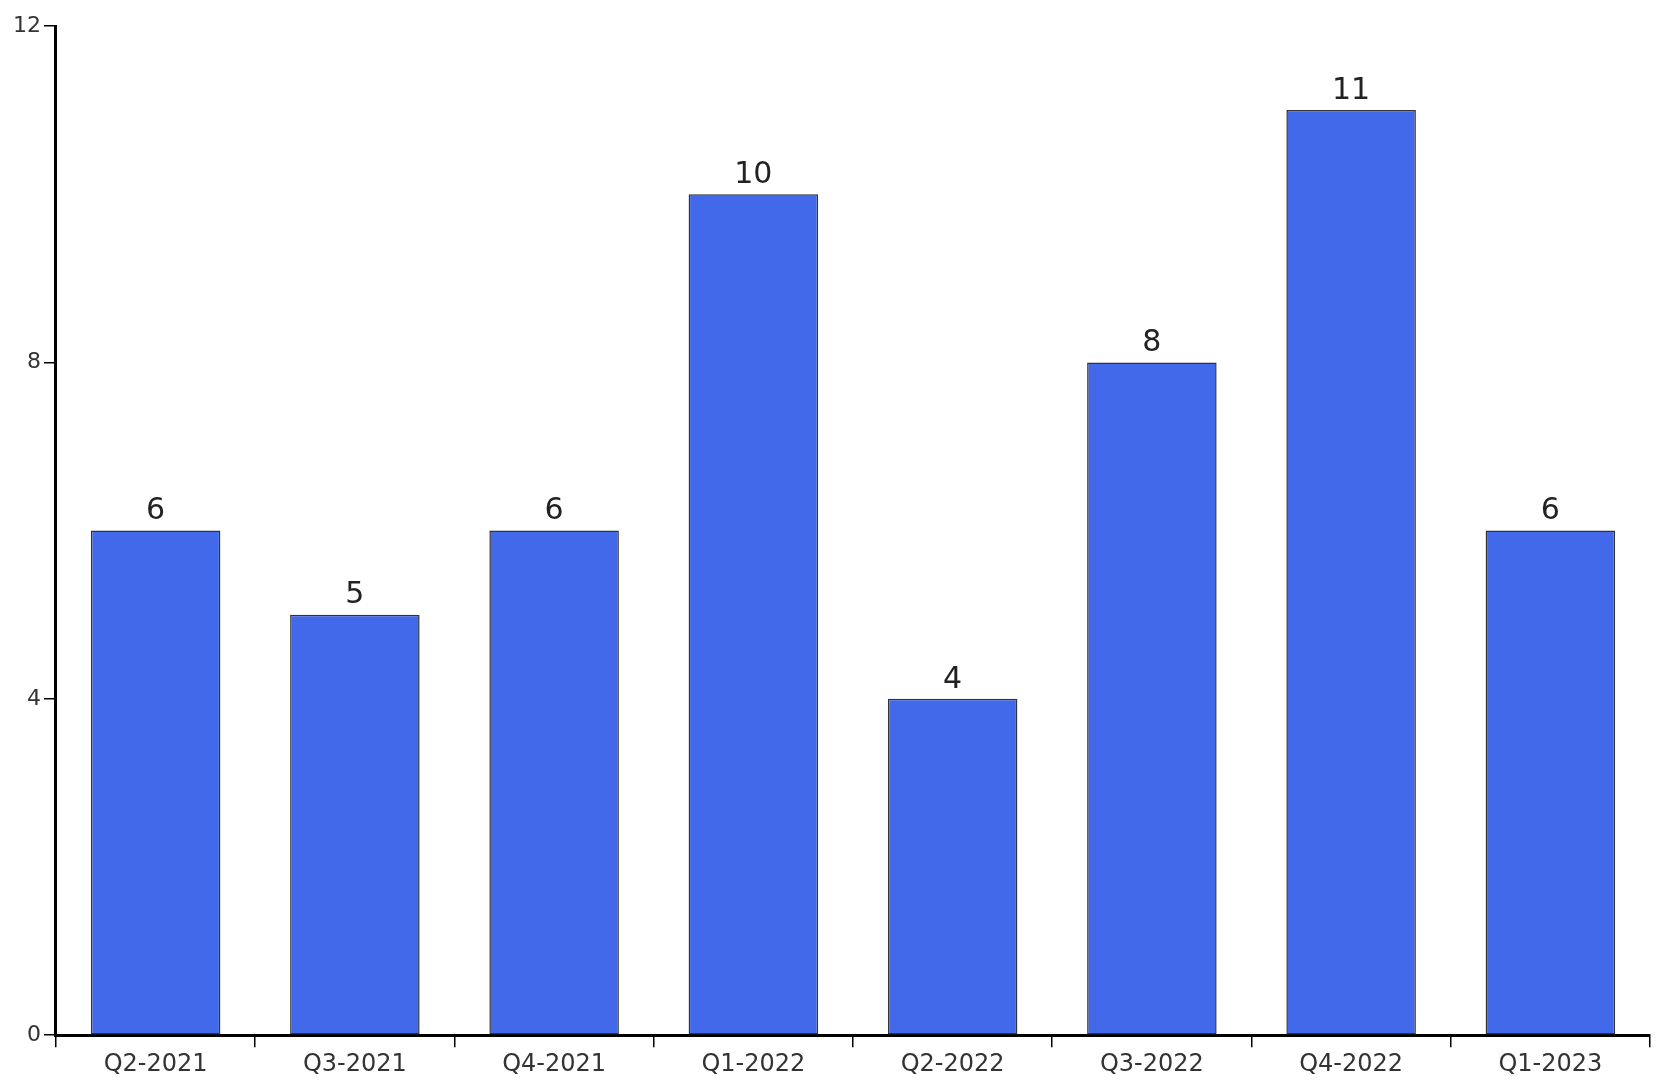 The width and height of the screenshot is (1676, 1092). I want to click on x-tick-label: Q3-2021, so click(354, 1062).